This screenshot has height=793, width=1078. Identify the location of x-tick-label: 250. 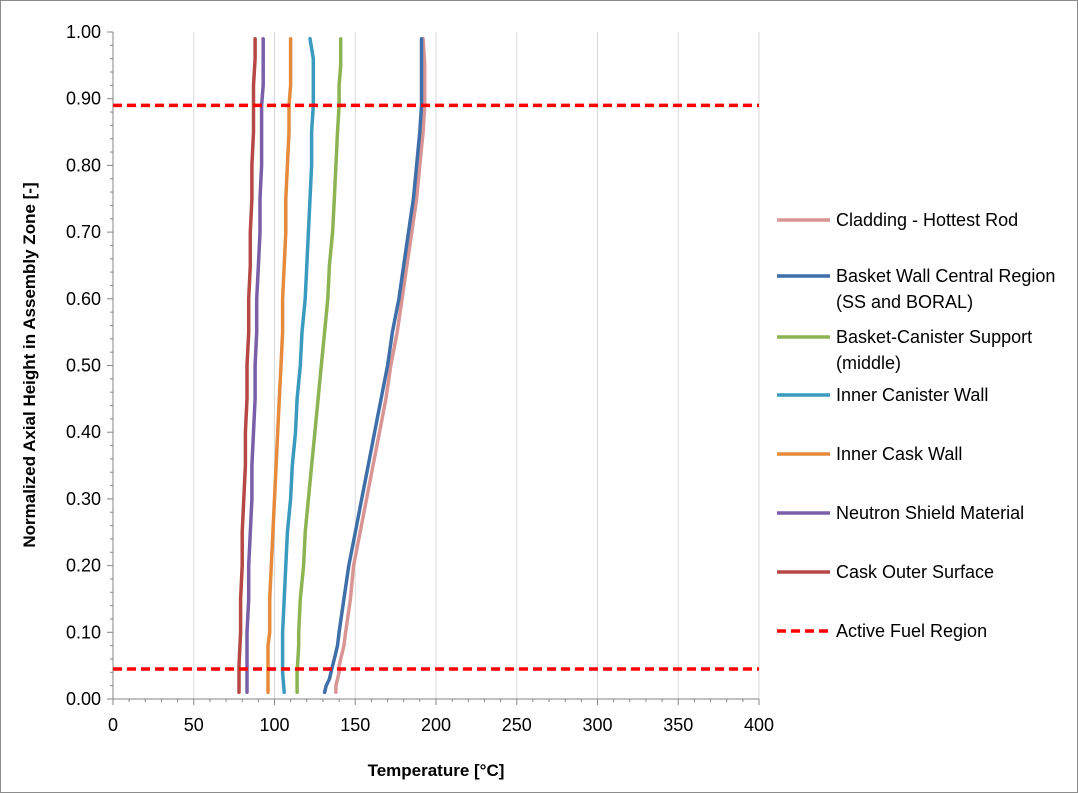
(517, 725).